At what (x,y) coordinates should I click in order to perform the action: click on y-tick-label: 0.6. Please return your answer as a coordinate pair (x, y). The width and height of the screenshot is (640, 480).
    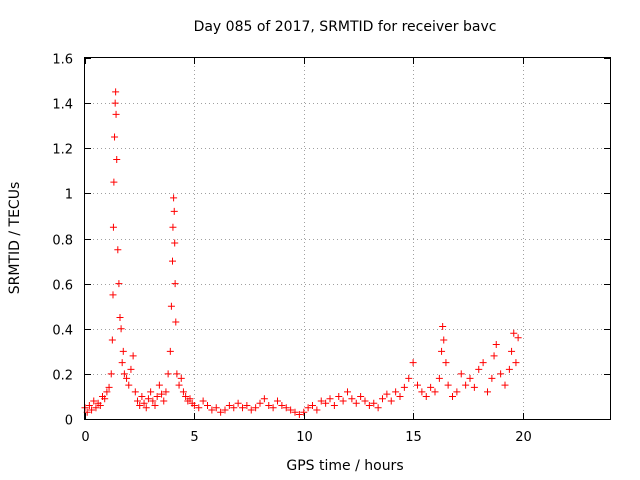
    Looking at the image, I should click on (62, 286).